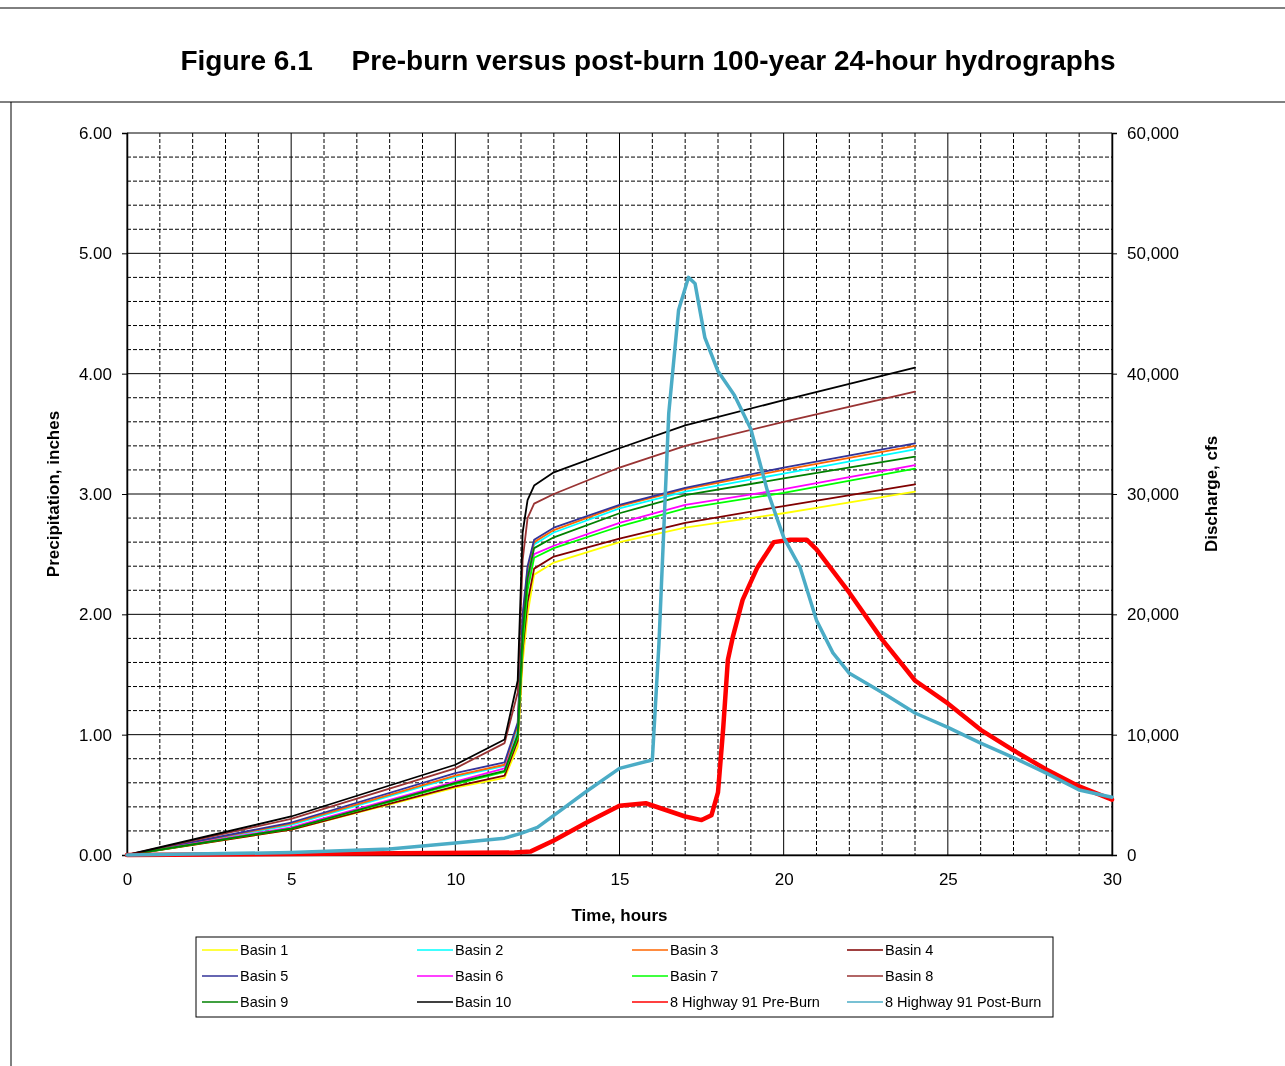 Image resolution: width=1285 pixels, height=1066 pixels. I want to click on y-tick-label: 4.00, so click(95, 374).